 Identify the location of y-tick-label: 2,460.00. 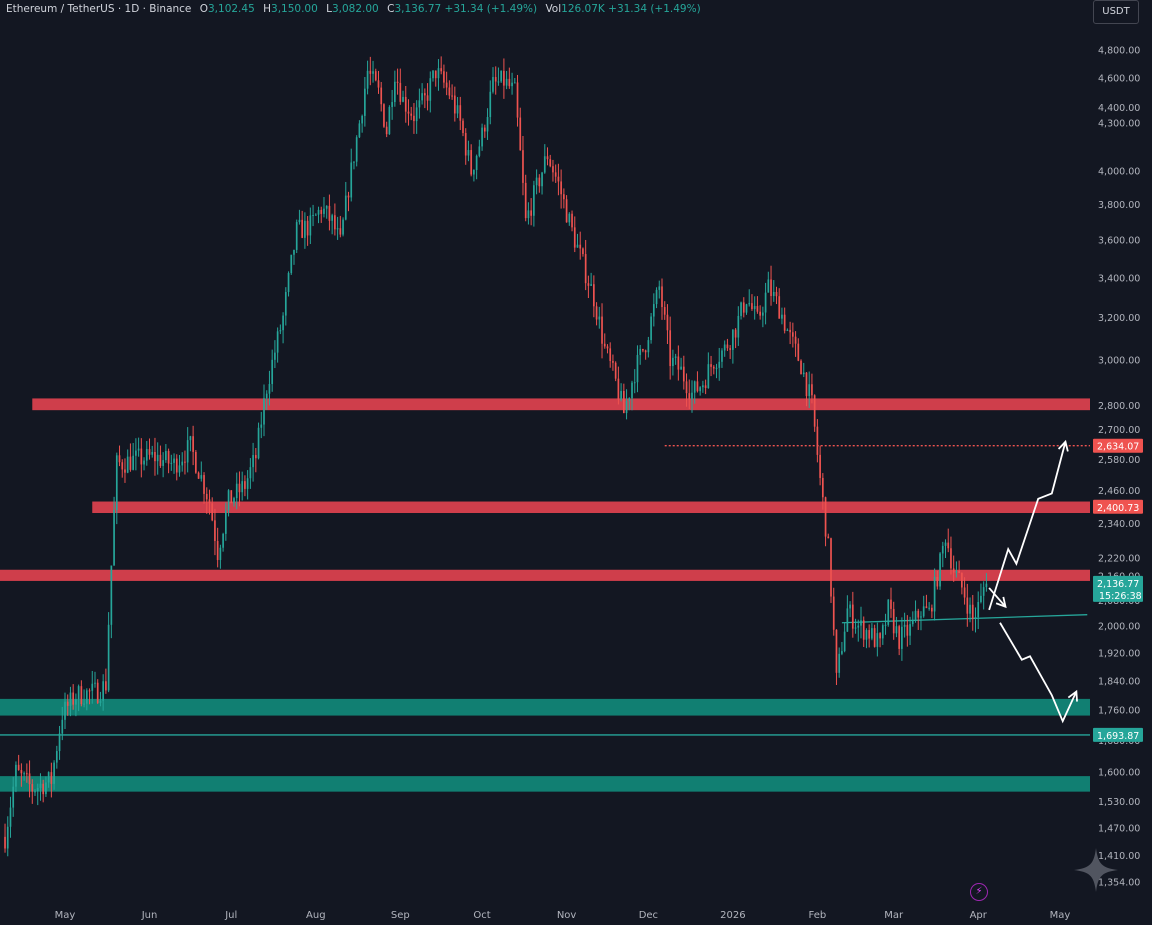
(1119, 491).